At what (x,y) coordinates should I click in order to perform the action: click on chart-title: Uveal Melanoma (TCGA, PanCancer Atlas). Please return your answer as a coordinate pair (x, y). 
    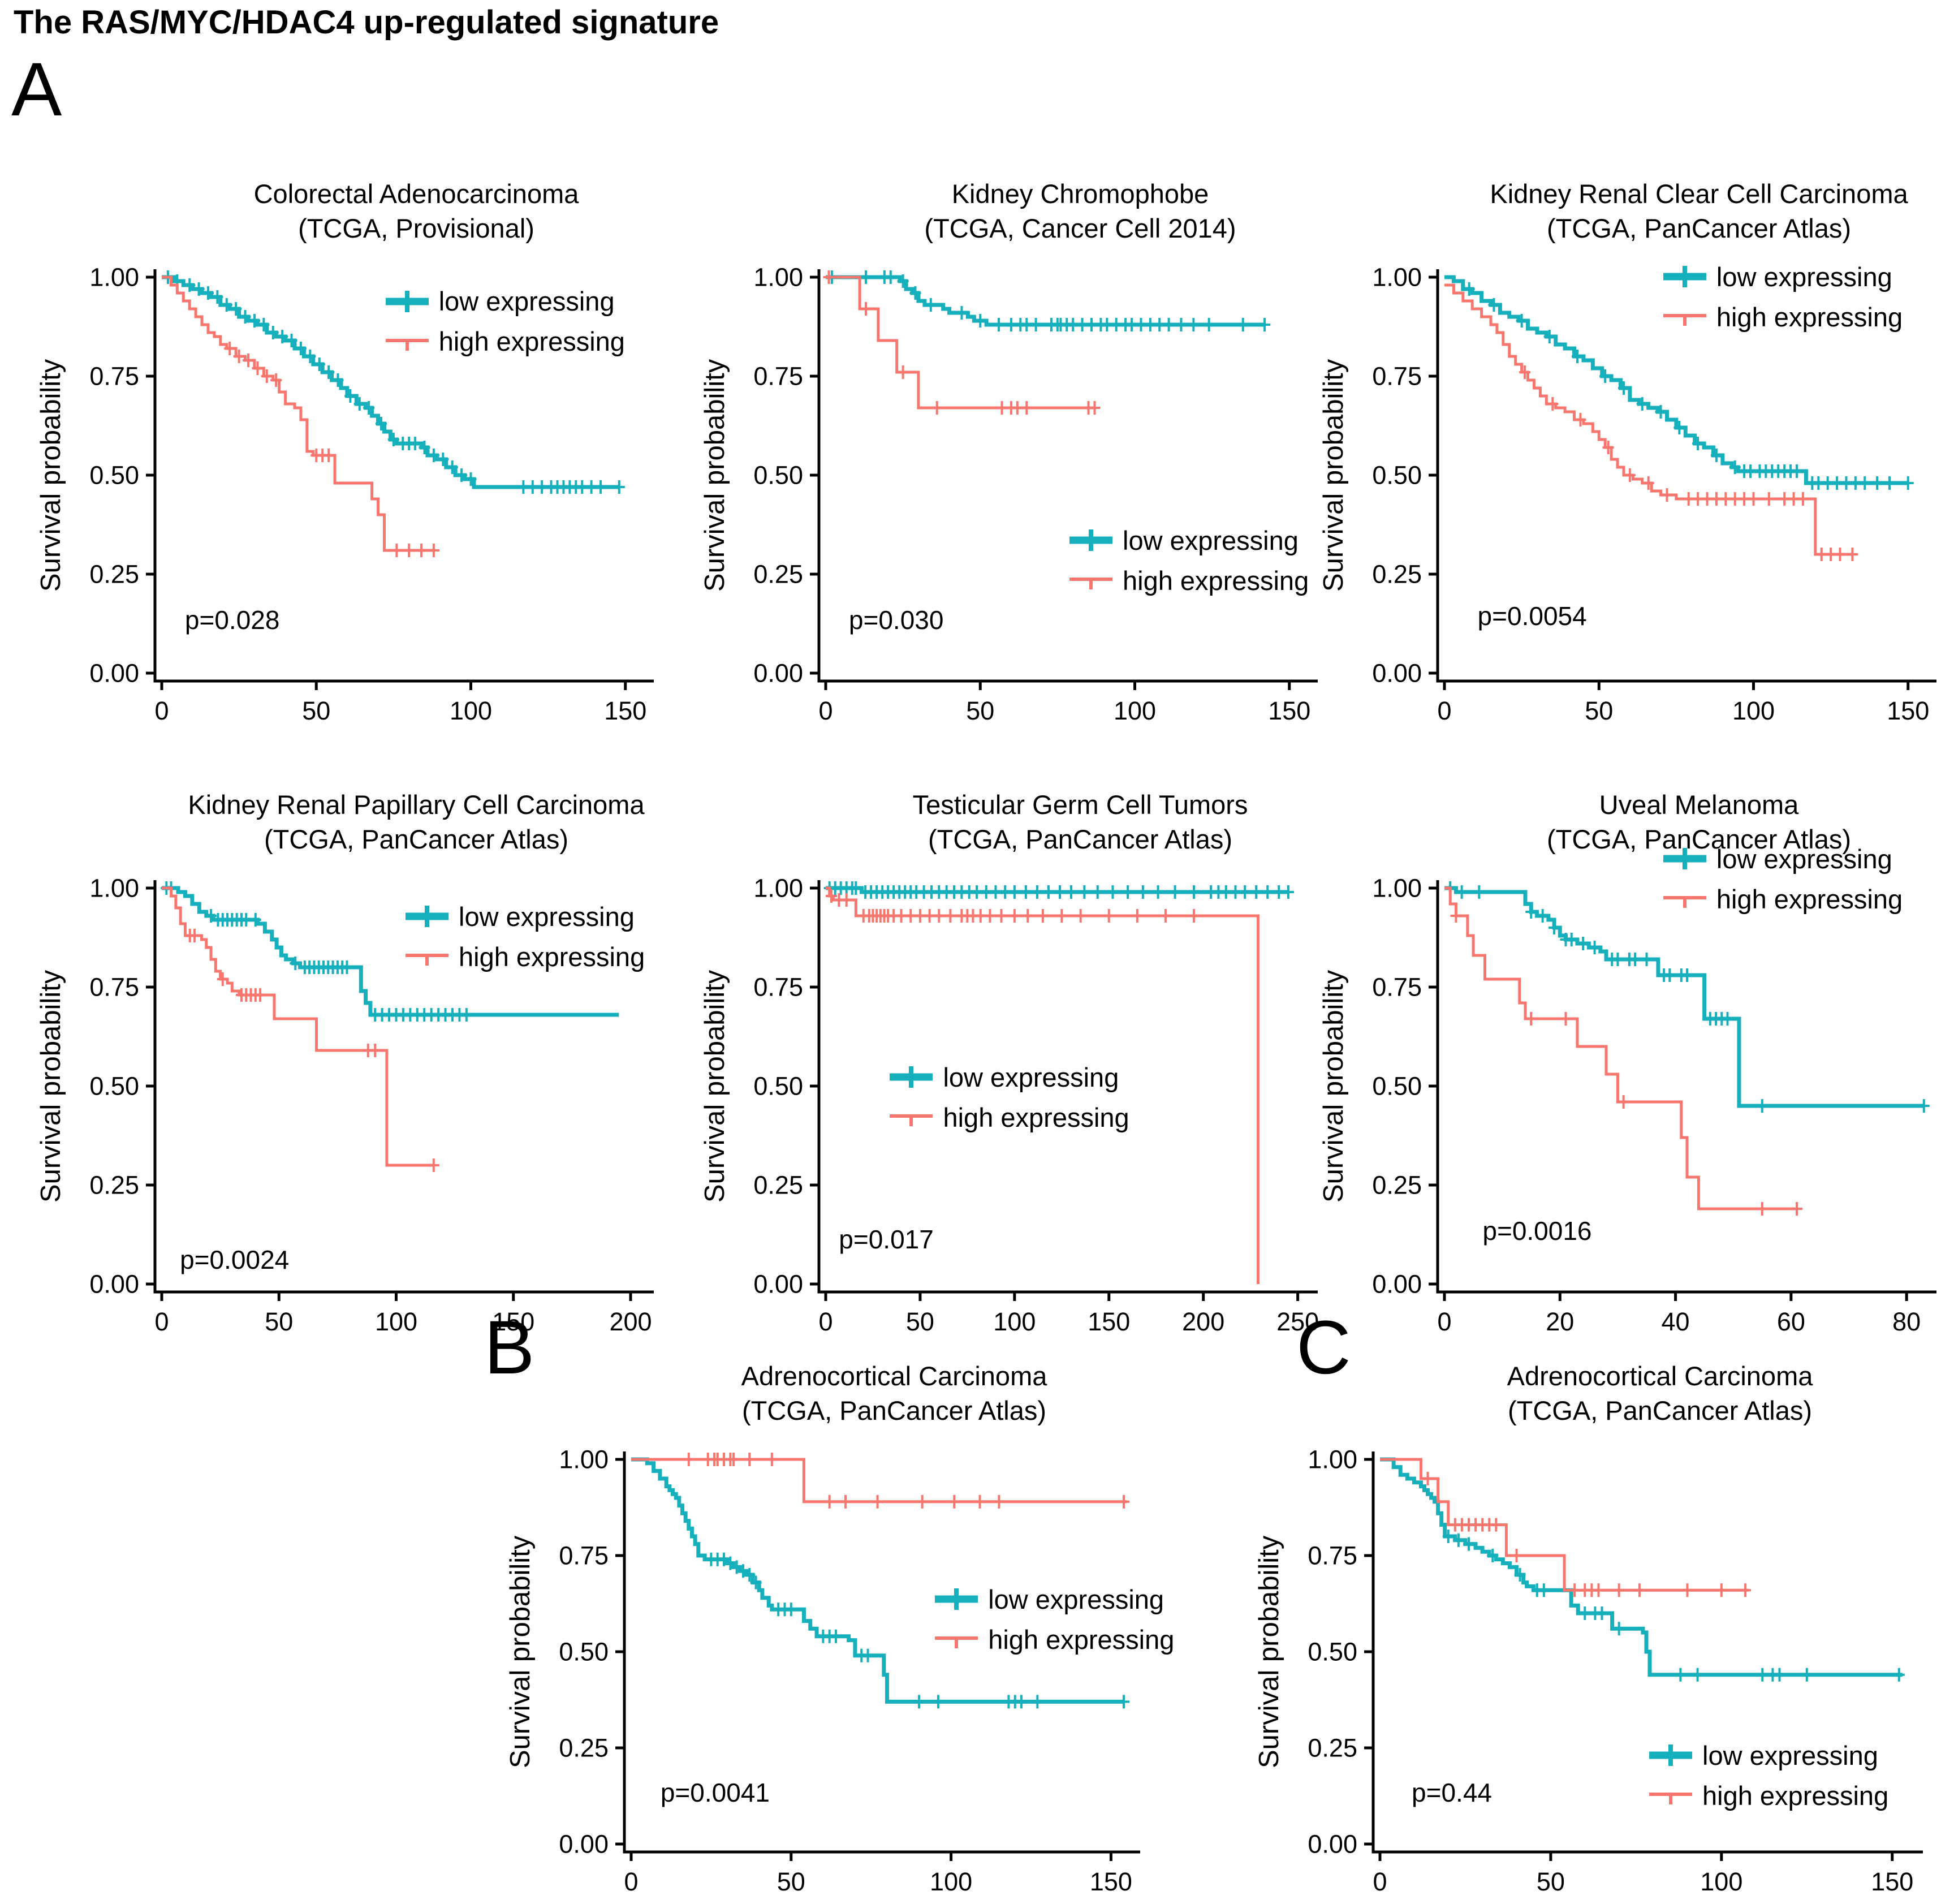
    Looking at the image, I should click on (1689, 821).